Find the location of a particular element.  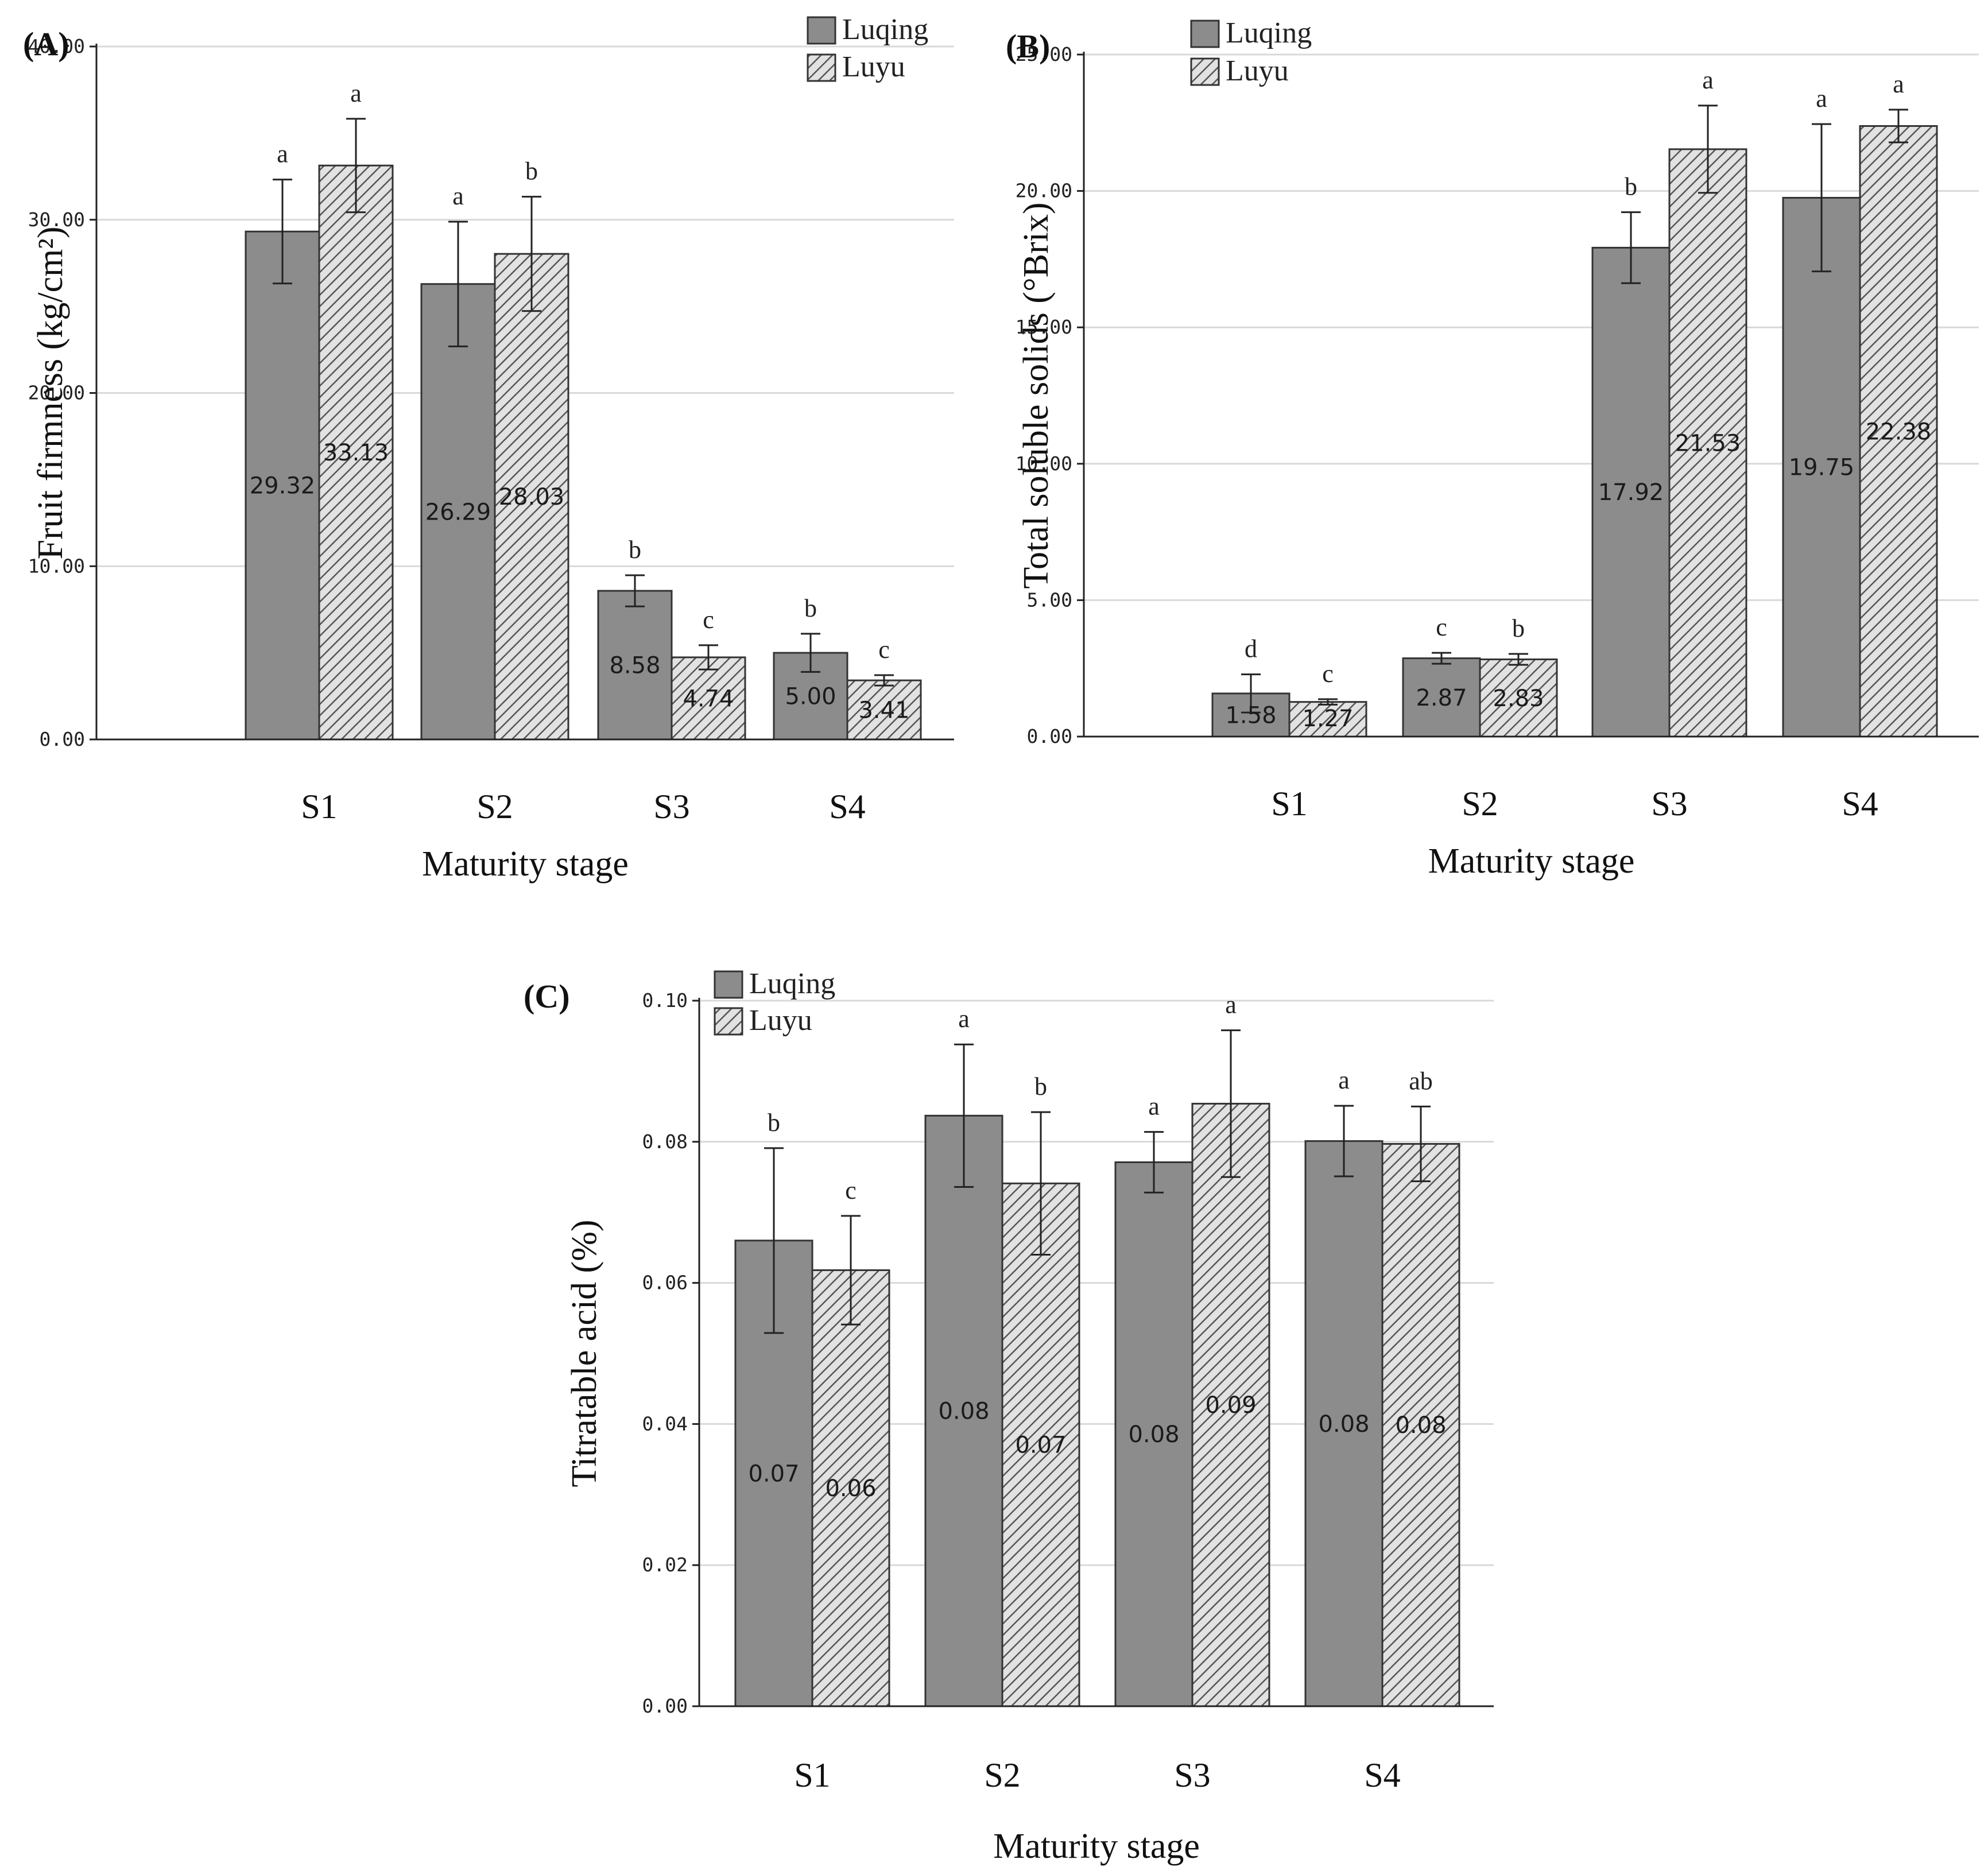

data-label: 4.74 is located at coordinates (708, 698).